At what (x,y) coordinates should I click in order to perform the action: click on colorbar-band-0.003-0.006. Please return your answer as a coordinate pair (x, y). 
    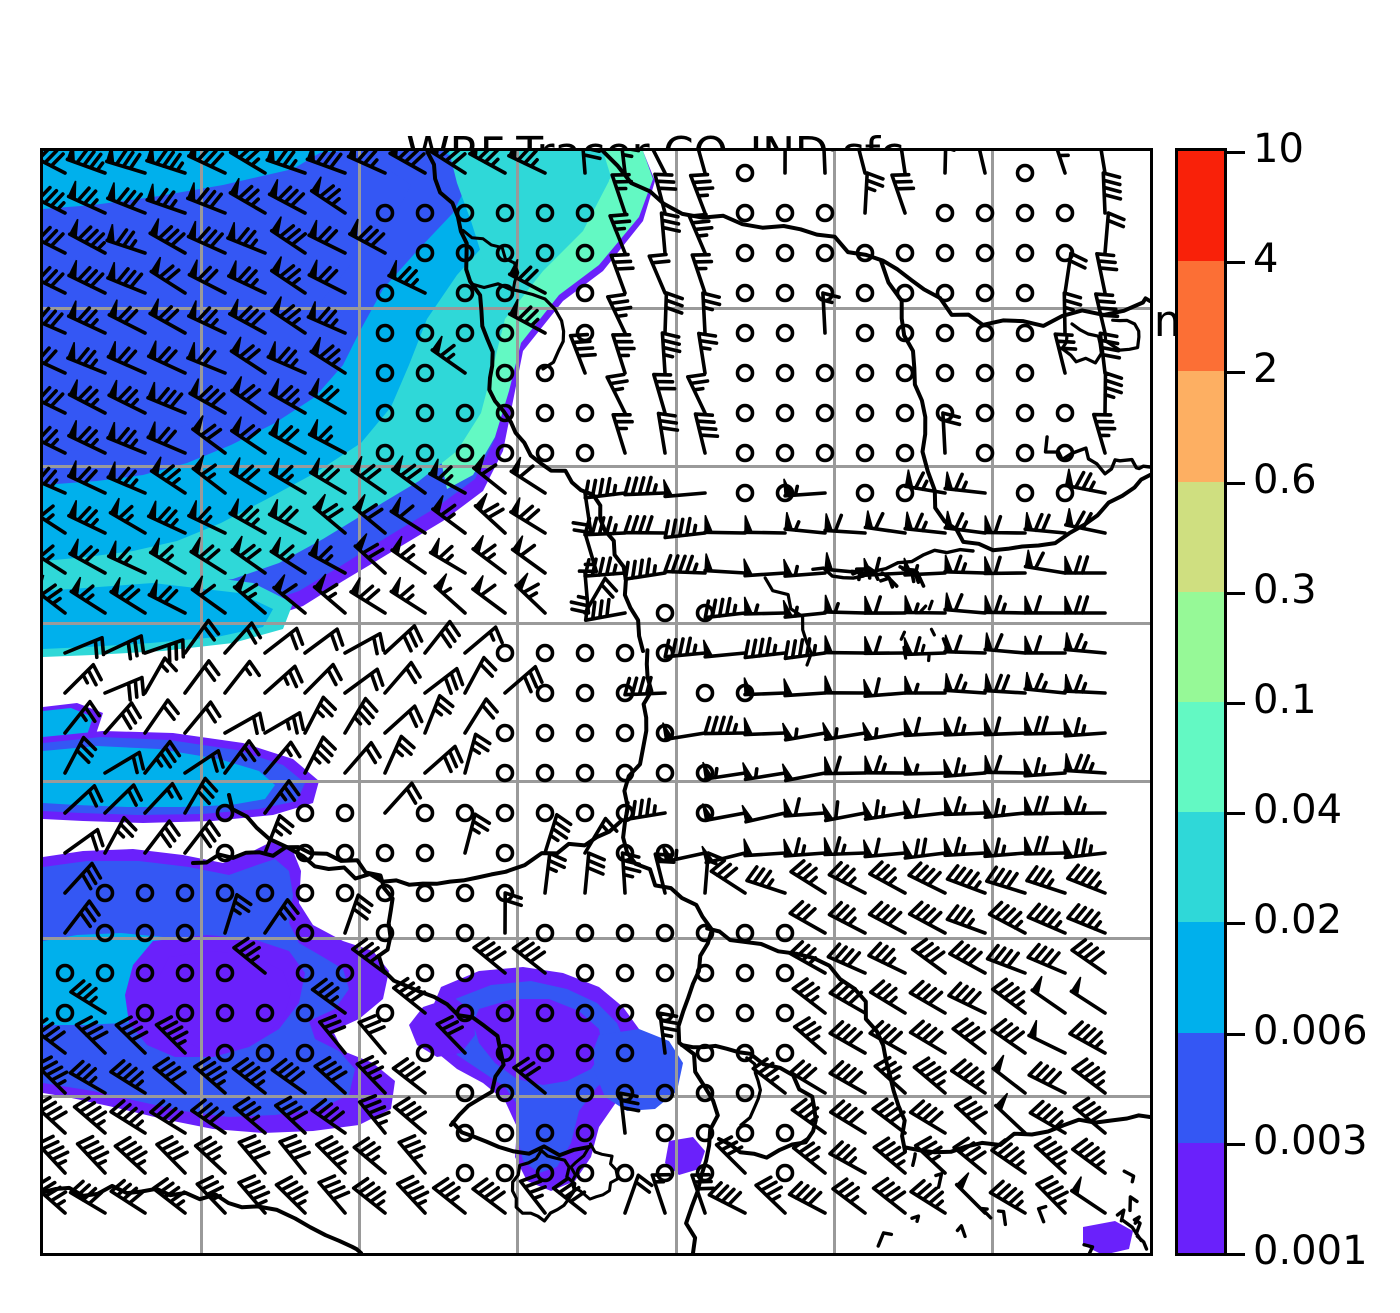
    Looking at the image, I should click on (1201, 1087).